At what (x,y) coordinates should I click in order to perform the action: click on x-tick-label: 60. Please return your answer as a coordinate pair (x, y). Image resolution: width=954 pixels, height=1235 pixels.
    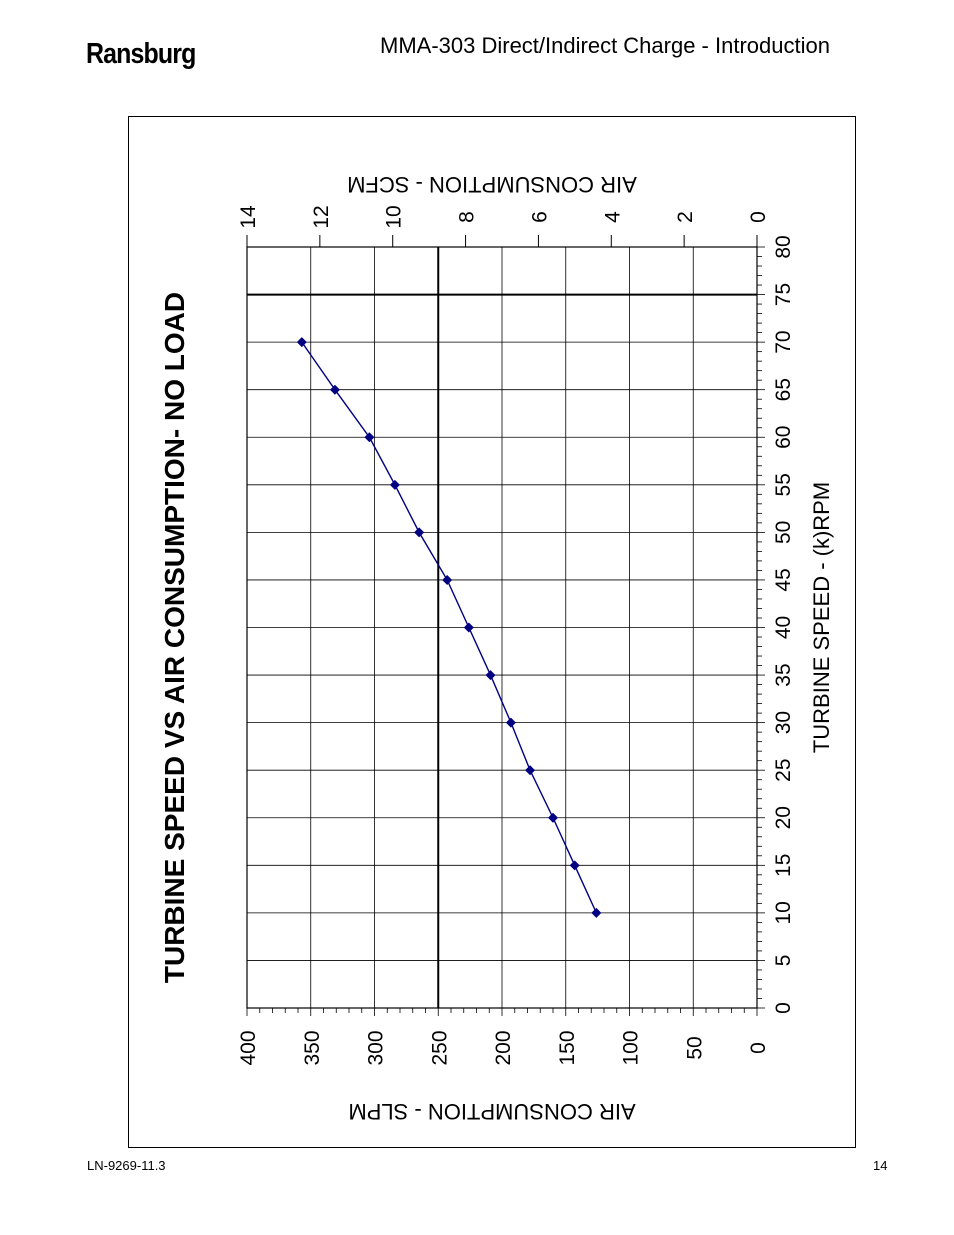
    Looking at the image, I should click on (783, 437).